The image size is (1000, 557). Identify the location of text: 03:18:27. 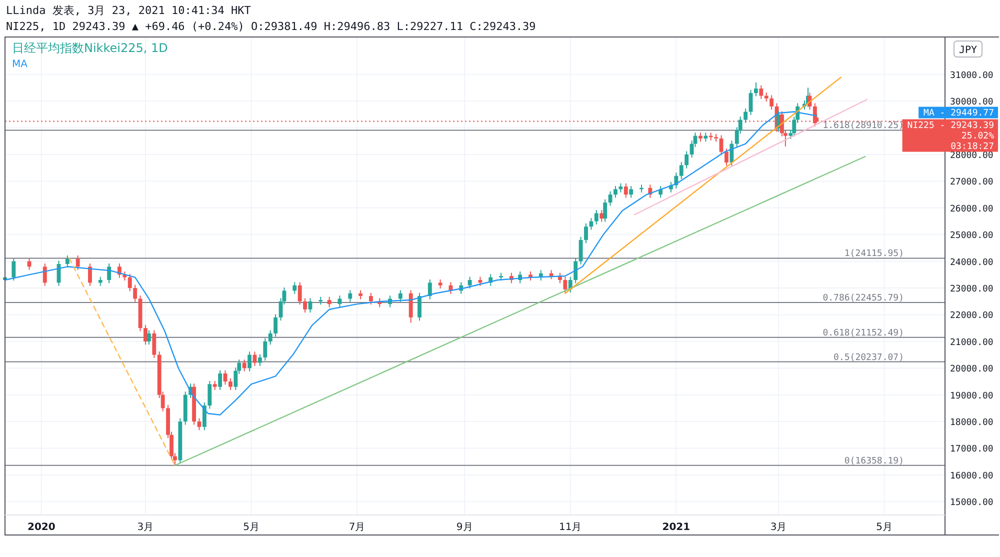
(972, 147).